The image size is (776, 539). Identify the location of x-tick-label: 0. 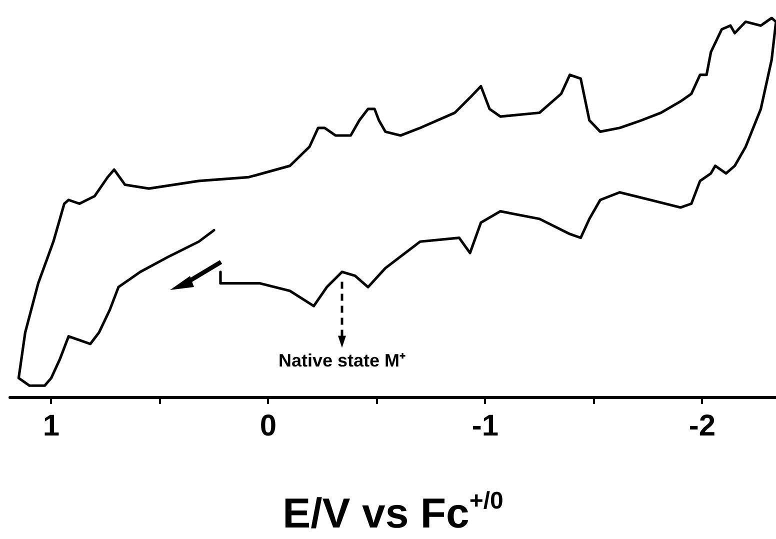
(268, 426).